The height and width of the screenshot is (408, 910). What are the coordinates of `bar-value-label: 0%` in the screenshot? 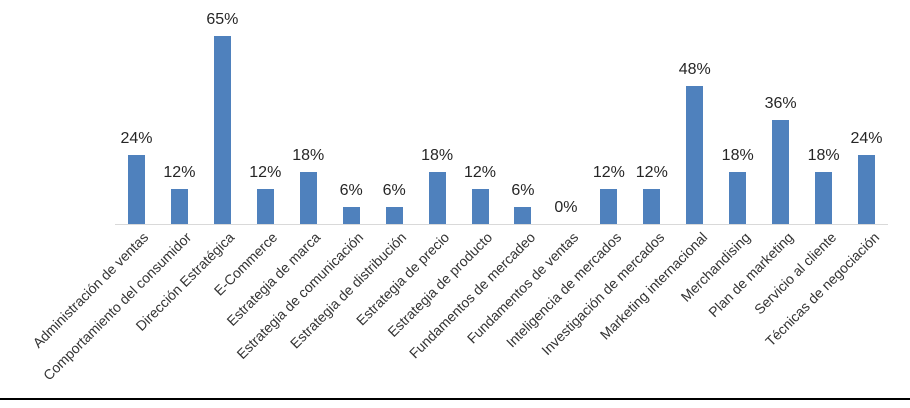 It's located at (566, 207).